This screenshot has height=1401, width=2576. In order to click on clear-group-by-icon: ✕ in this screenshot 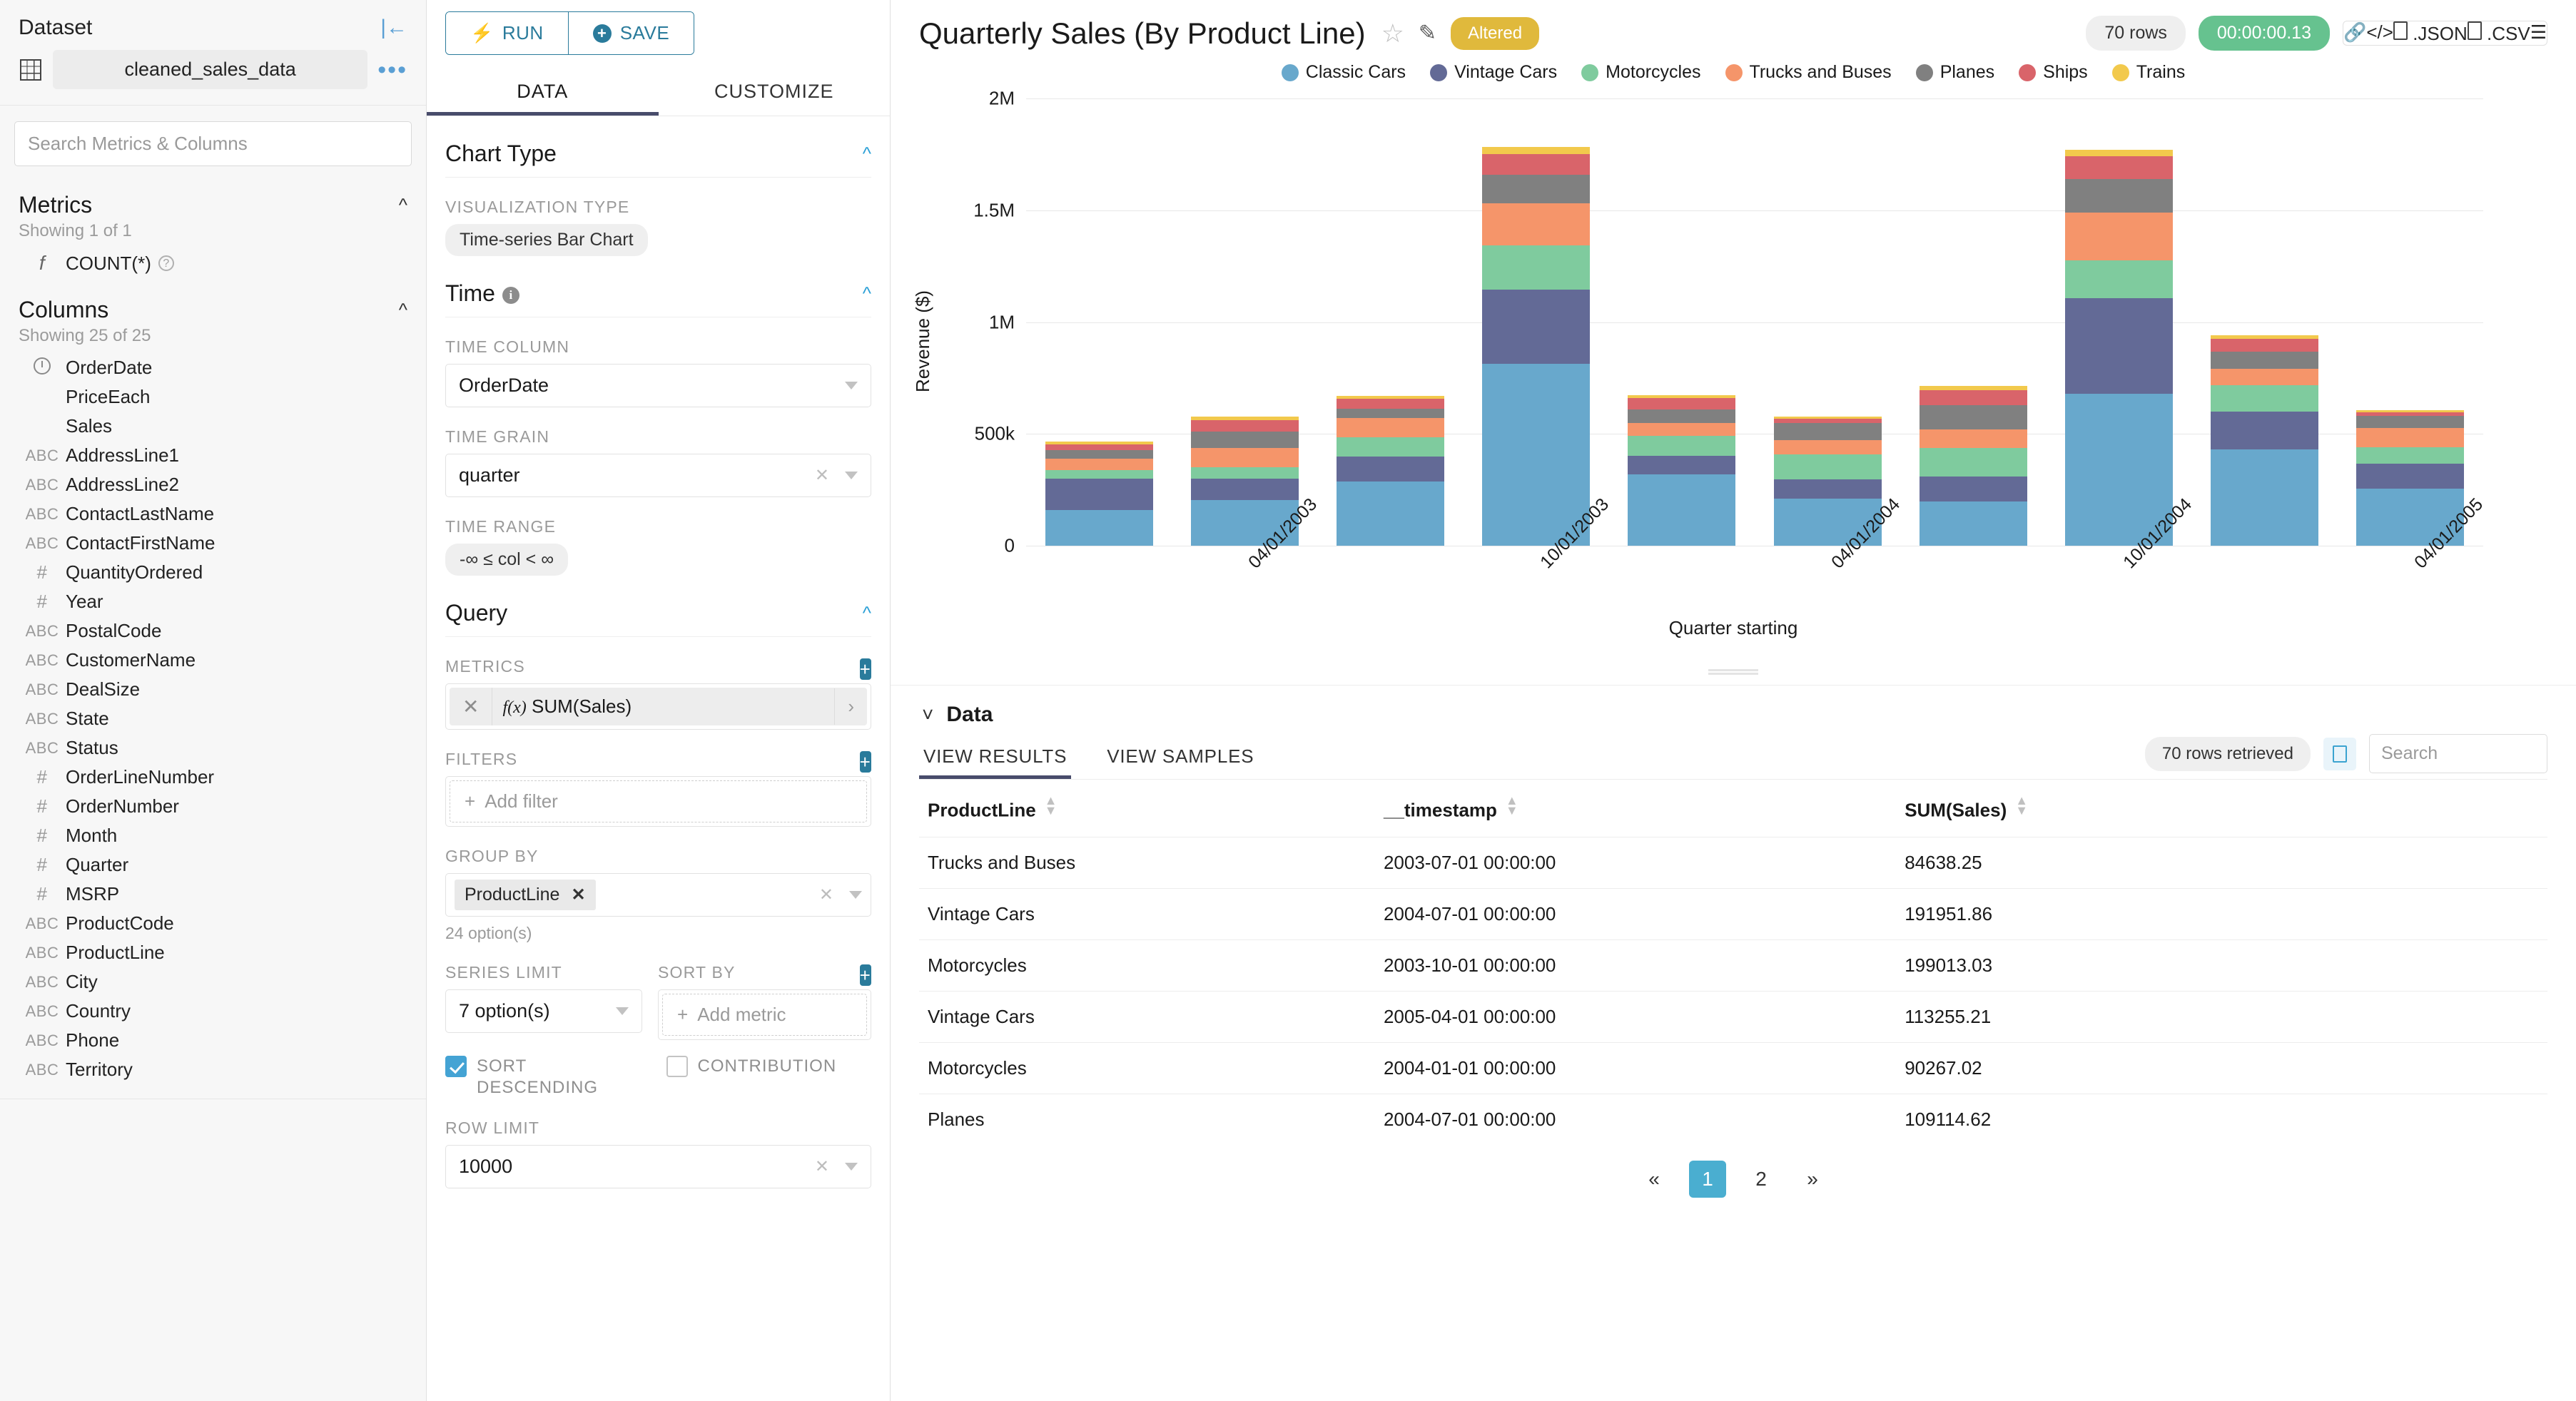, I will do `click(825, 895)`.